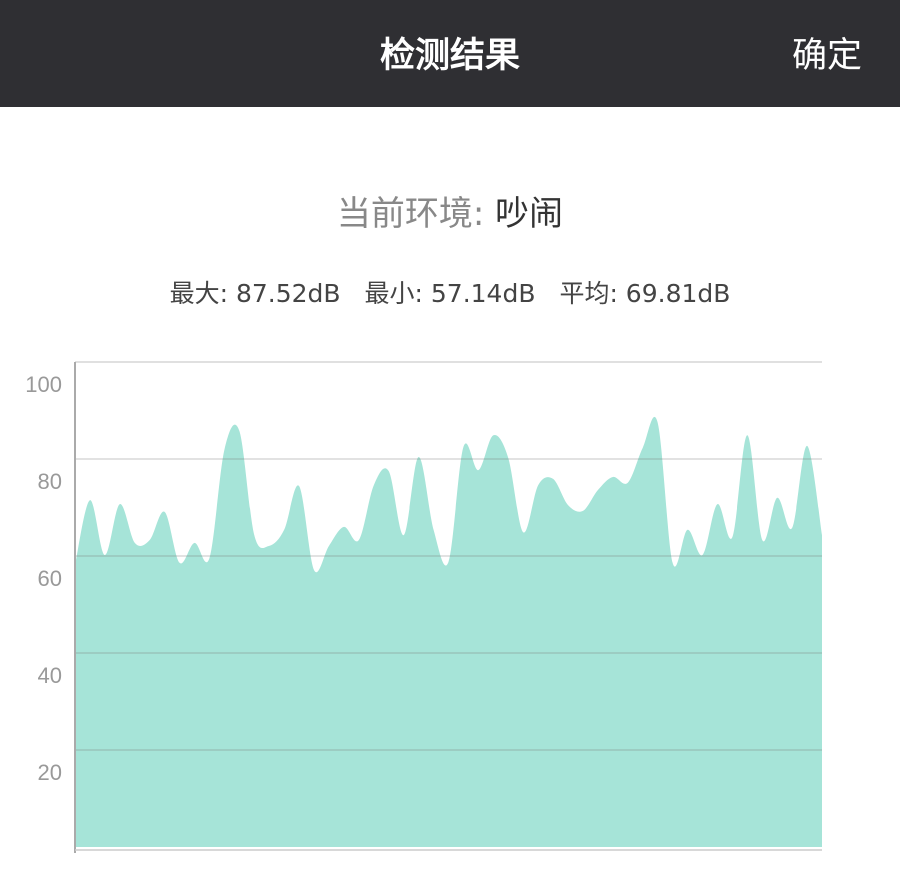 This screenshot has width=900, height=894. I want to click on decibel-stats: 最大: 87.52dB 最小: 57.14dB 平均: 69.81dB, so click(450, 294).